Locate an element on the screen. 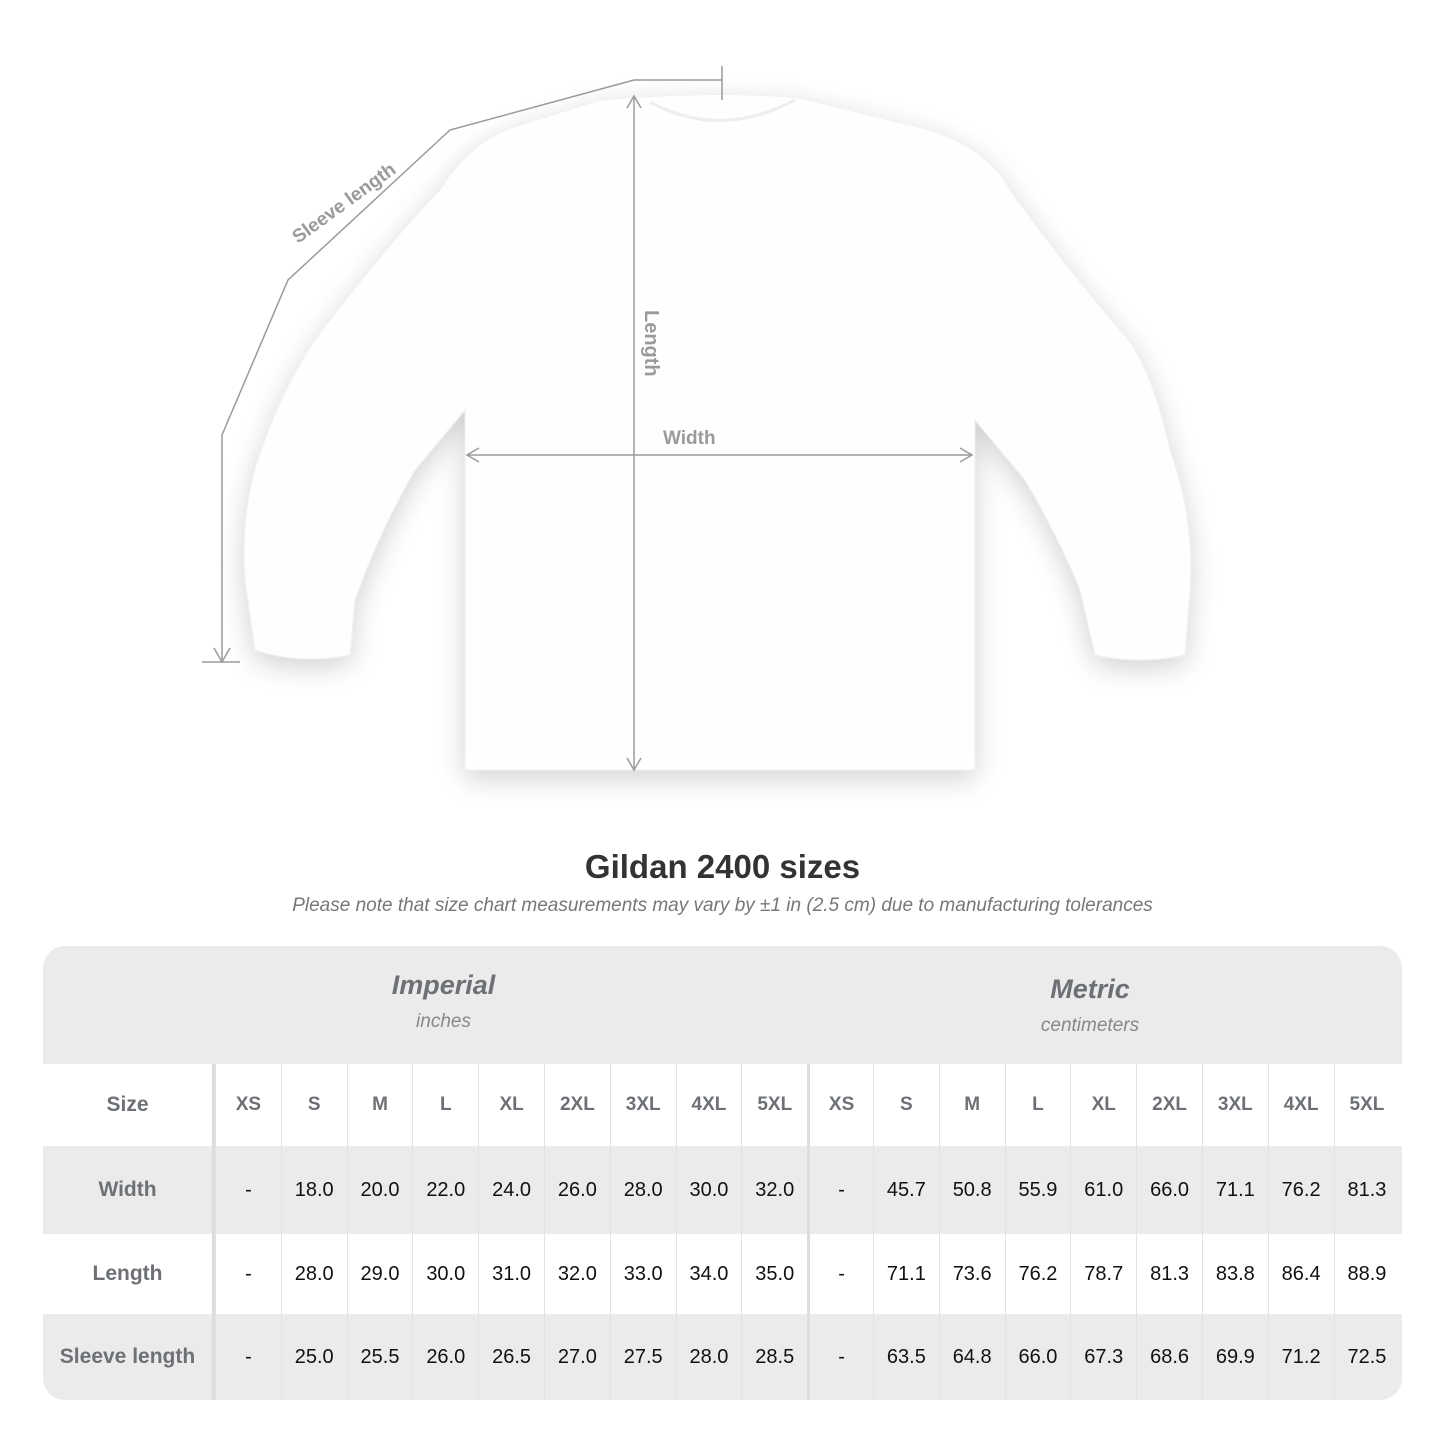 This screenshot has height=1445, width=1445. table-cell: 72.5 is located at coordinates (1366, 1357).